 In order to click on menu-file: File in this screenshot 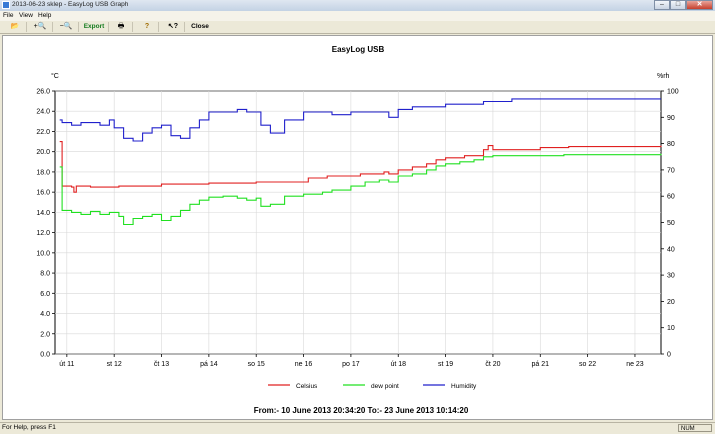, I will do `click(8, 15)`.